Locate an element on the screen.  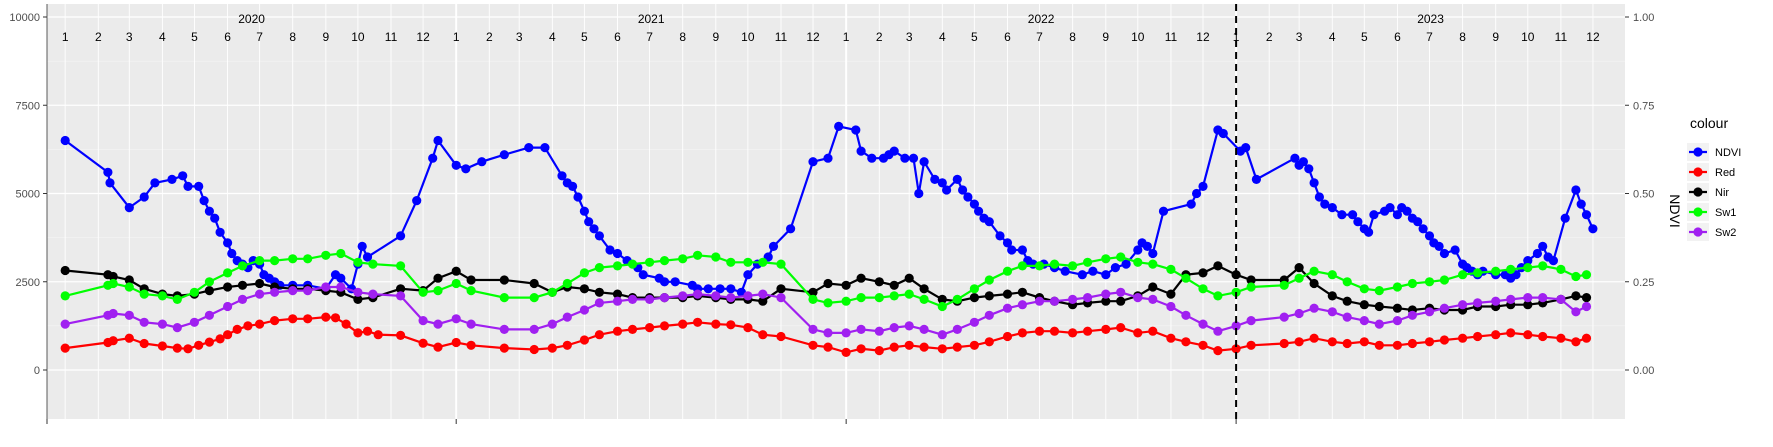
month-label: 3 is located at coordinates (1299, 37).